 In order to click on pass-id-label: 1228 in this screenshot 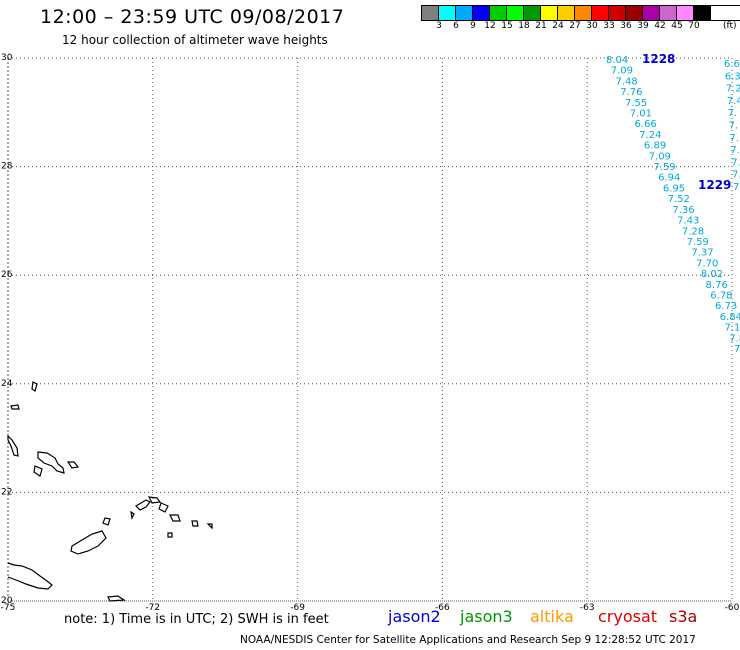, I will do `click(658, 59)`.